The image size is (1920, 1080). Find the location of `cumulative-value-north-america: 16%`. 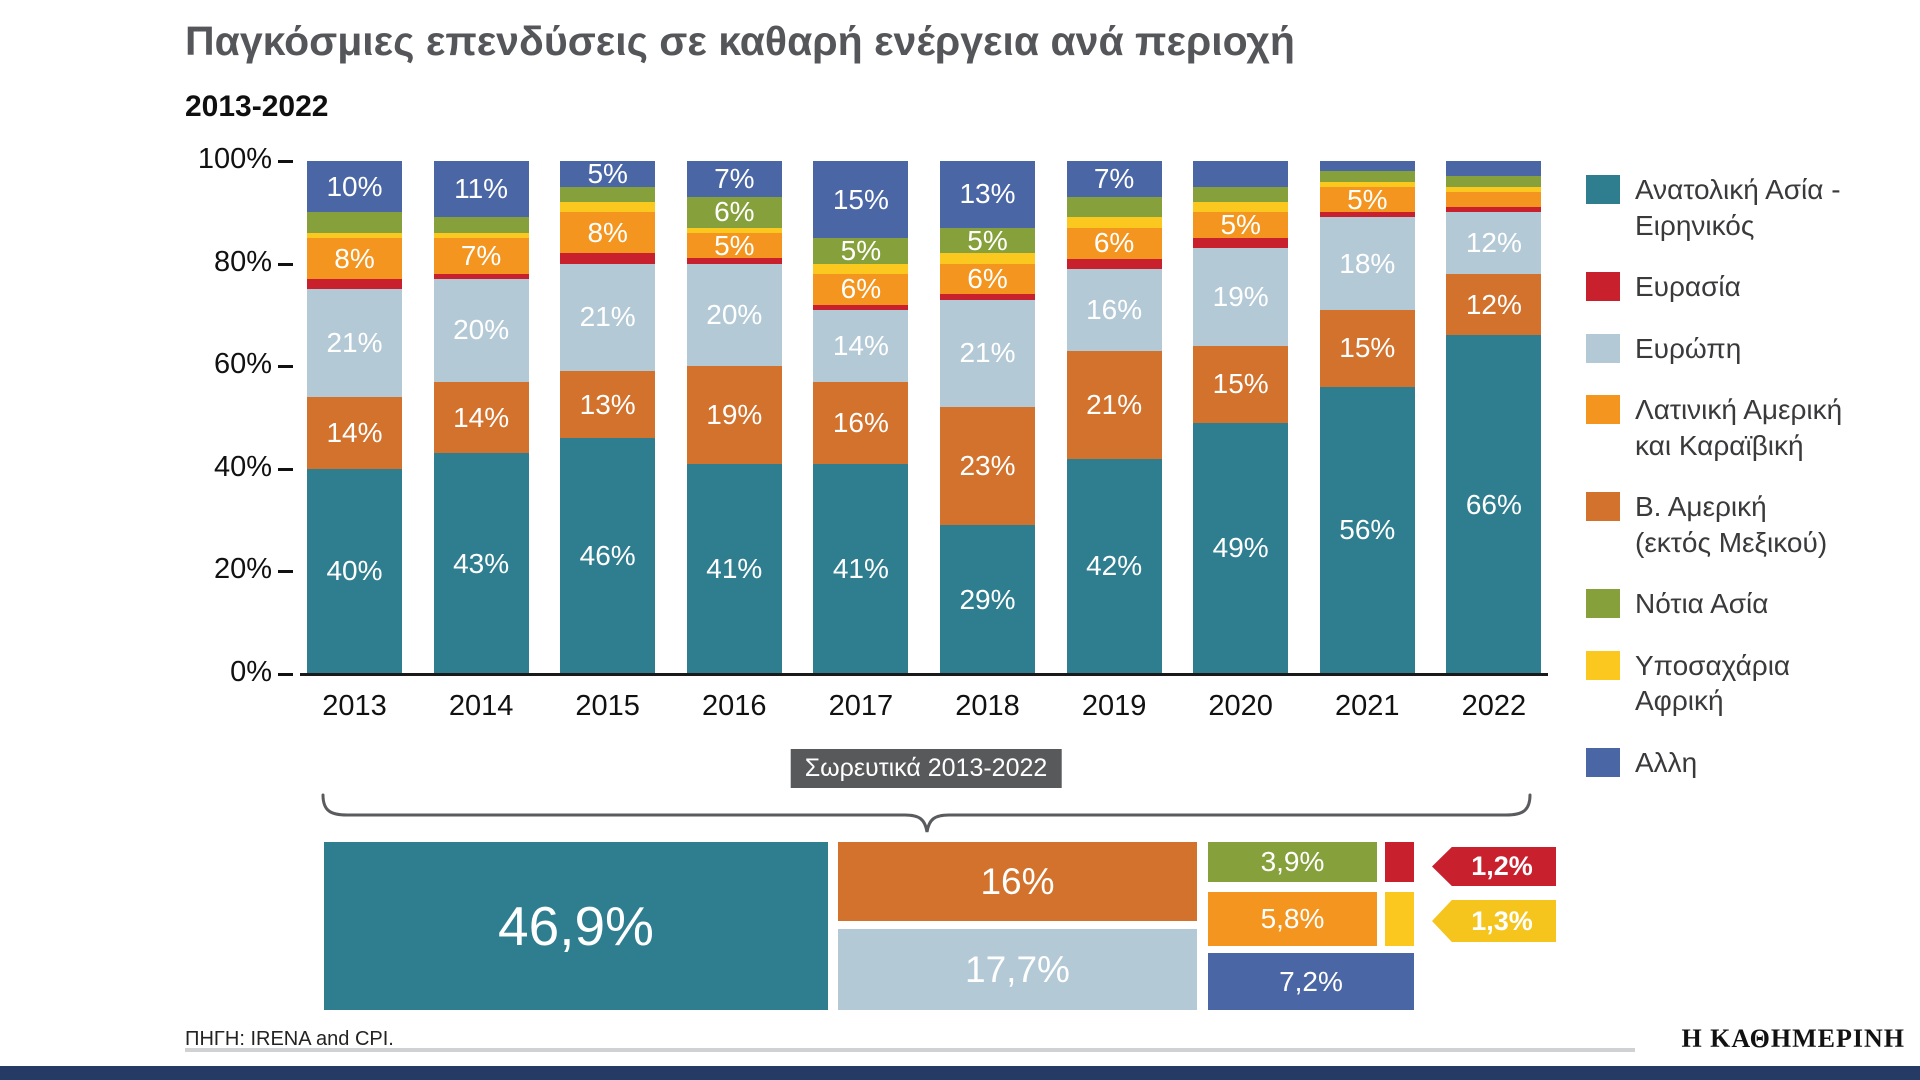

cumulative-value-north-america: 16% is located at coordinates (1017, 881).